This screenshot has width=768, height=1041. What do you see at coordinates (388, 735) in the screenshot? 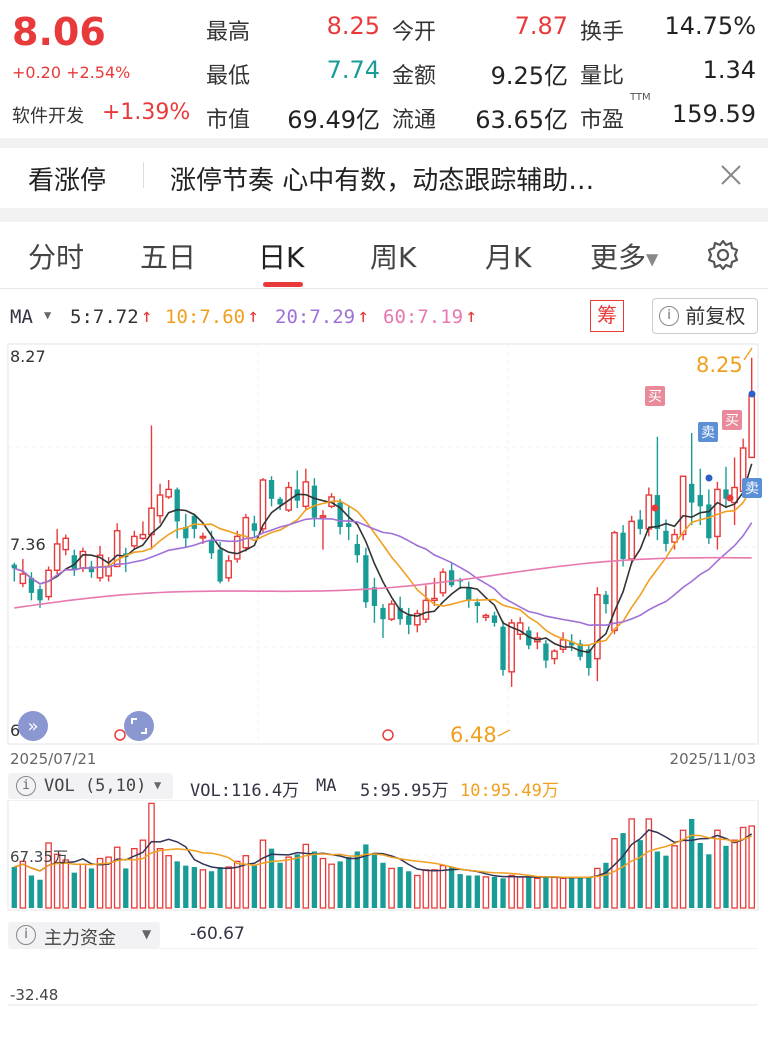
I see `event-marker-icon` at bounding box center [388, 735].